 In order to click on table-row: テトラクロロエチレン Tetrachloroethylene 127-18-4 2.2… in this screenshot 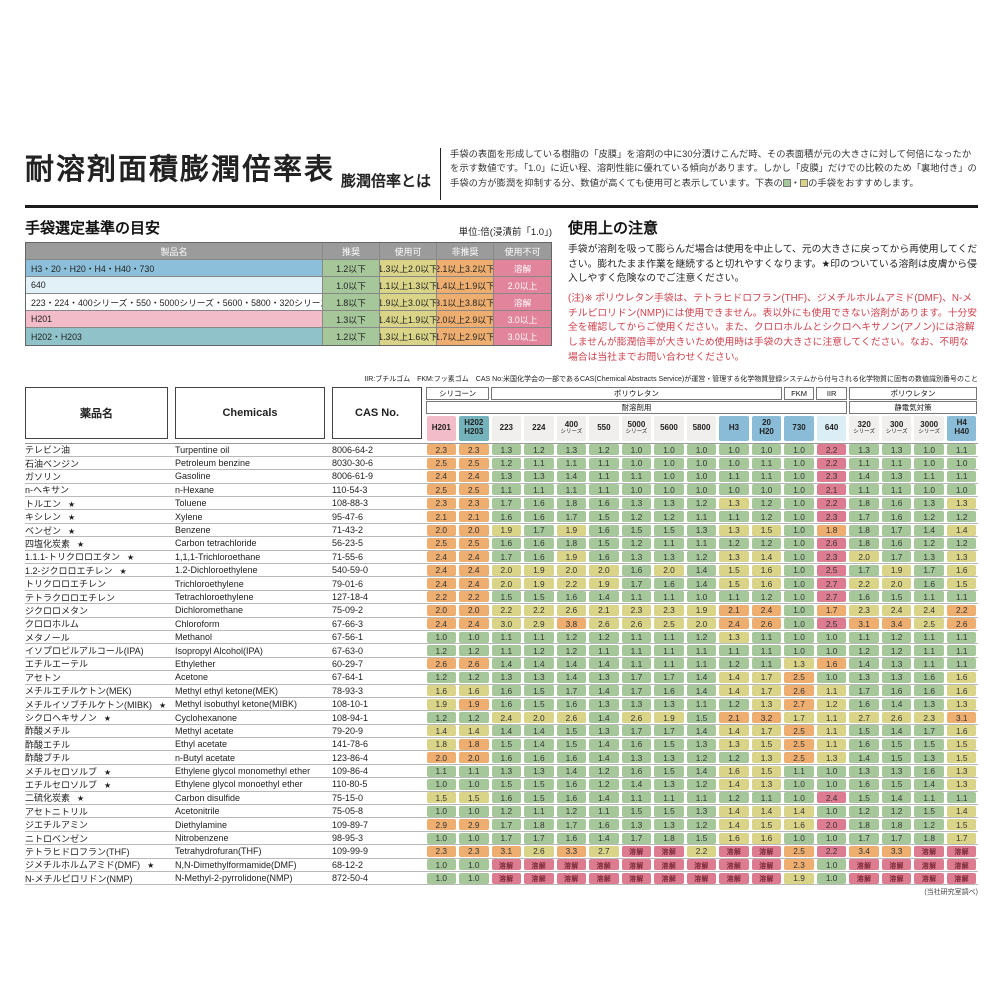, I will do `click(501, 598)`.